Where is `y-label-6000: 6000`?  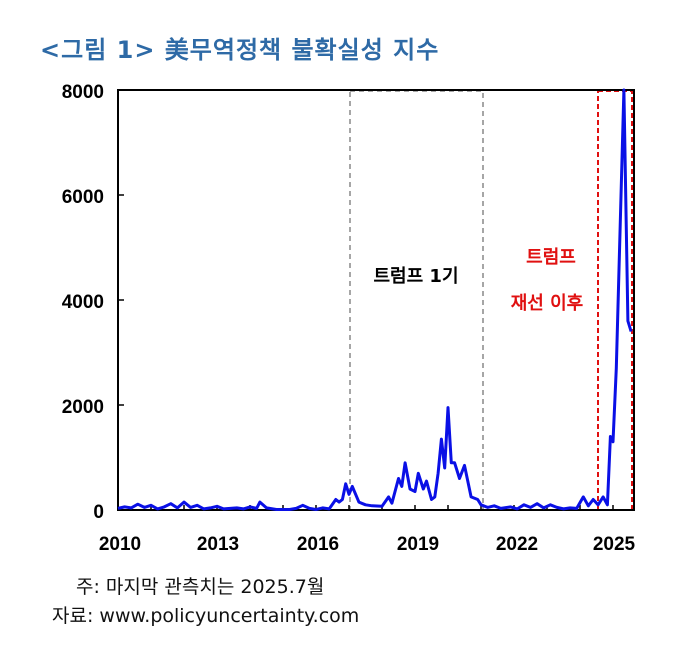 y-label-6000: 6000 is located at coordinates (83, 197).